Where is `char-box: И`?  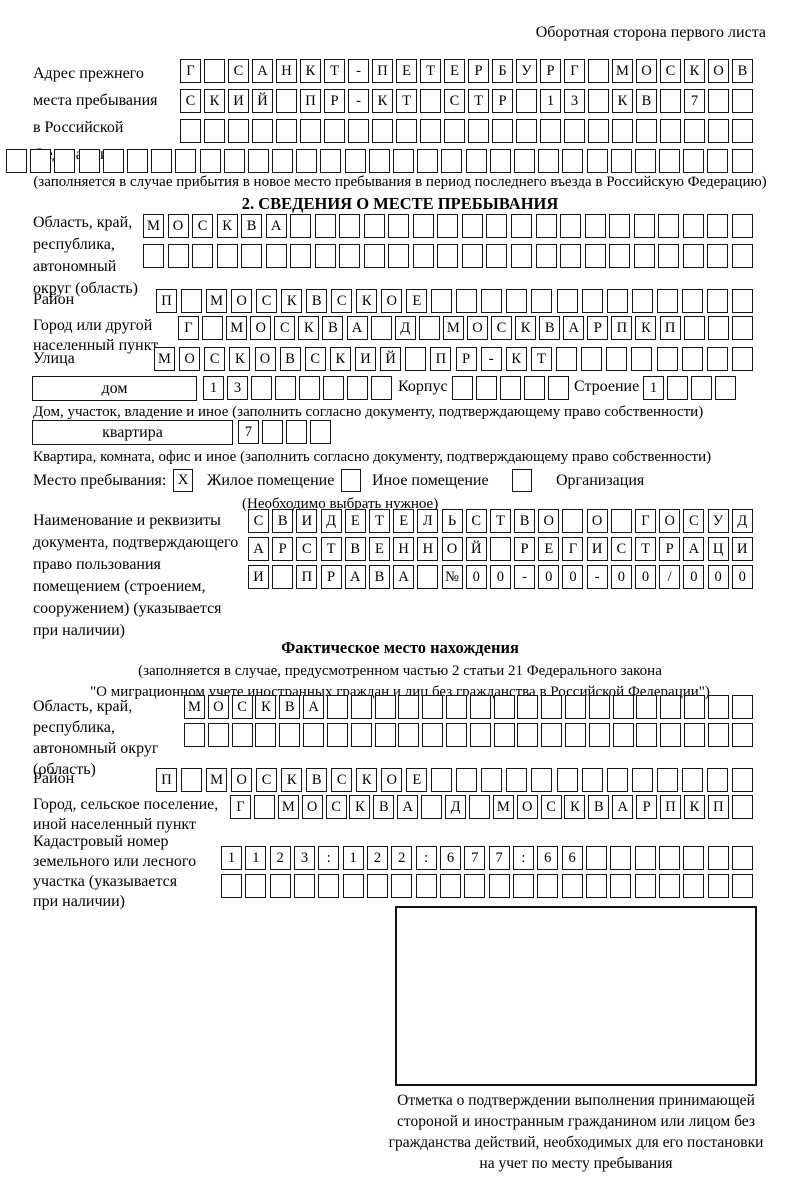
char-box: И is located at coordinates (365, 359).